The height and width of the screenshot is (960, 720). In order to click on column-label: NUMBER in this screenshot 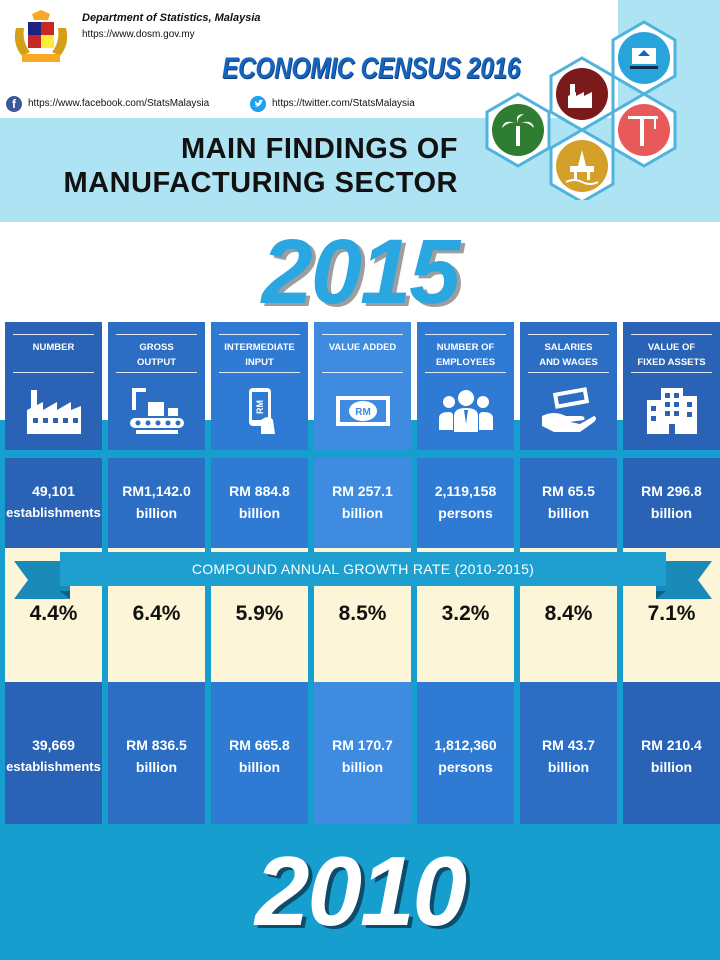, I will do `click(53, 347)`.